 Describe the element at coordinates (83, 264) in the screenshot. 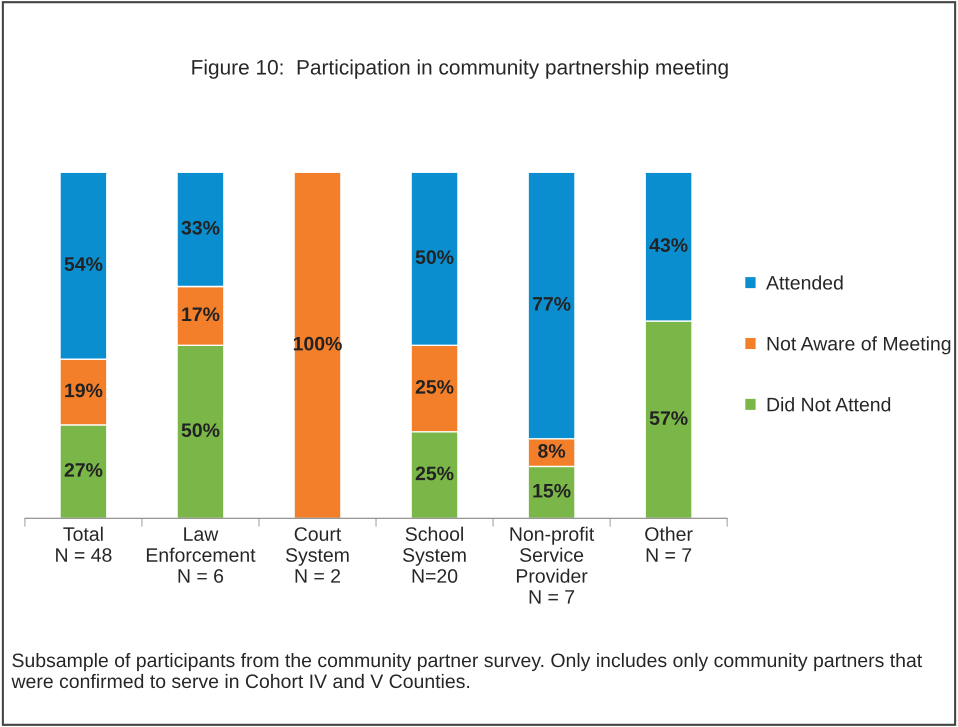

I see `data-label: 54%` at that location.